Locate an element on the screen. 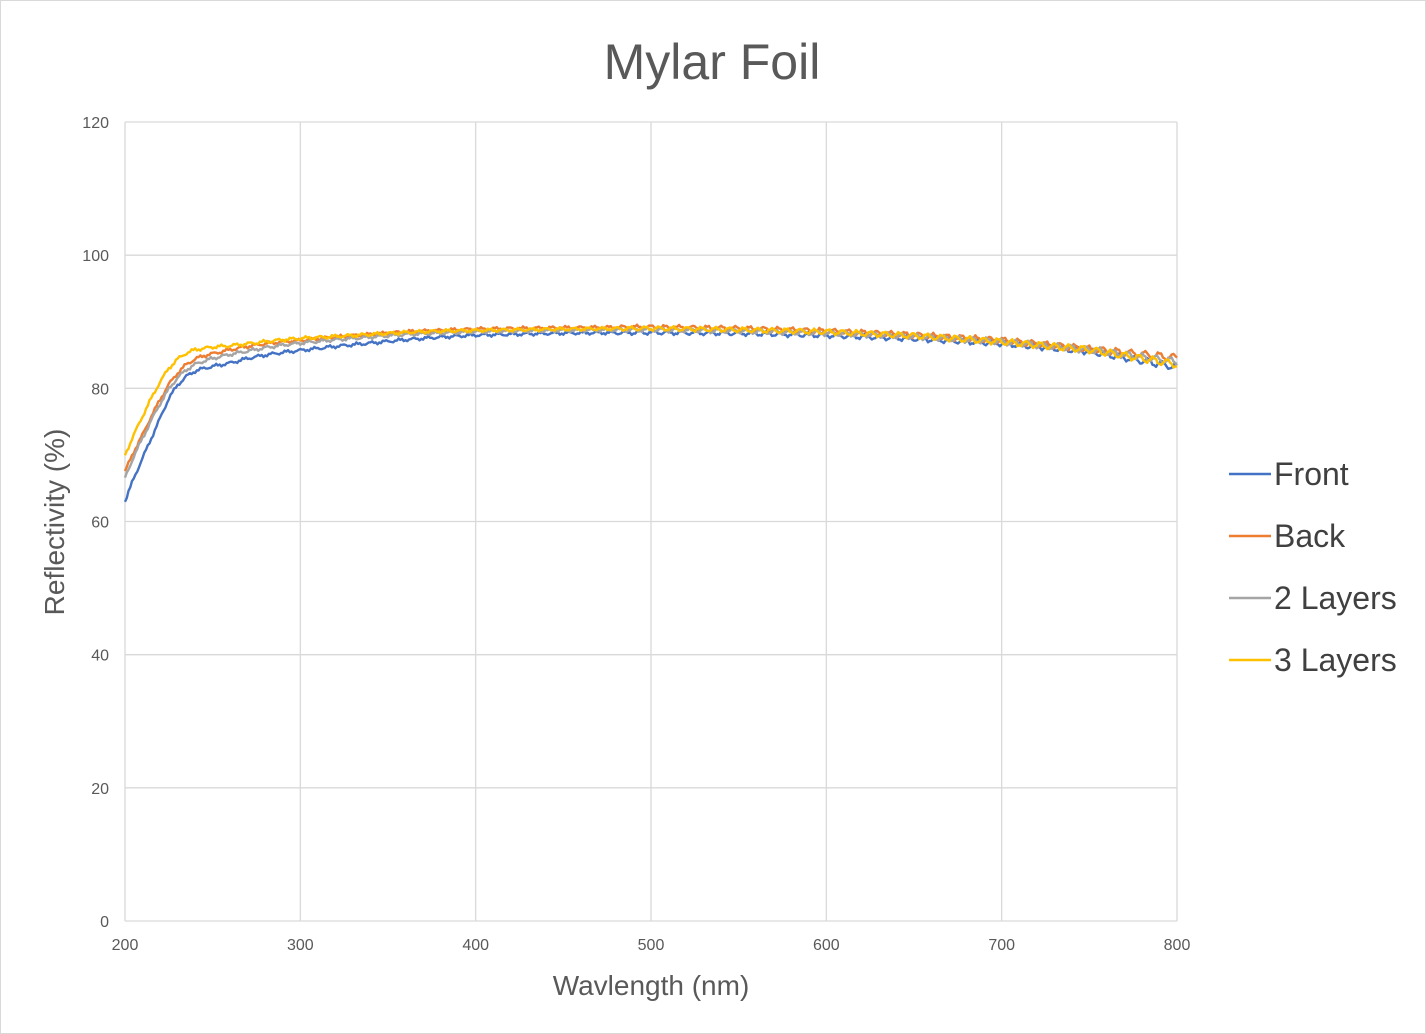 The height and width of the screenshot is (1034, 1426). series-line-front is located at coordinates (650, 415).